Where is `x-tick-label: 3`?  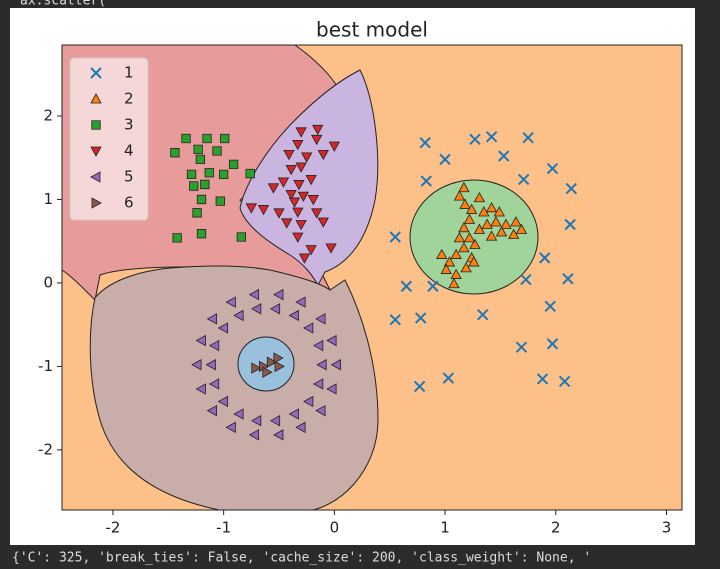 x-tick-label: 3 is located at coordinates (667, 528).